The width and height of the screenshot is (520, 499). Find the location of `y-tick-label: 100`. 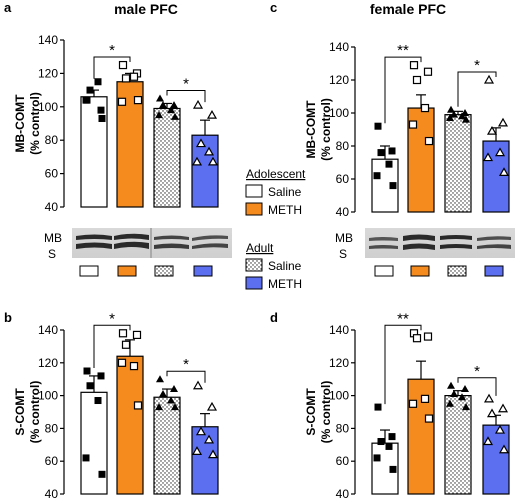

y-tick-label: 100 is located at coordinates (339, 396).